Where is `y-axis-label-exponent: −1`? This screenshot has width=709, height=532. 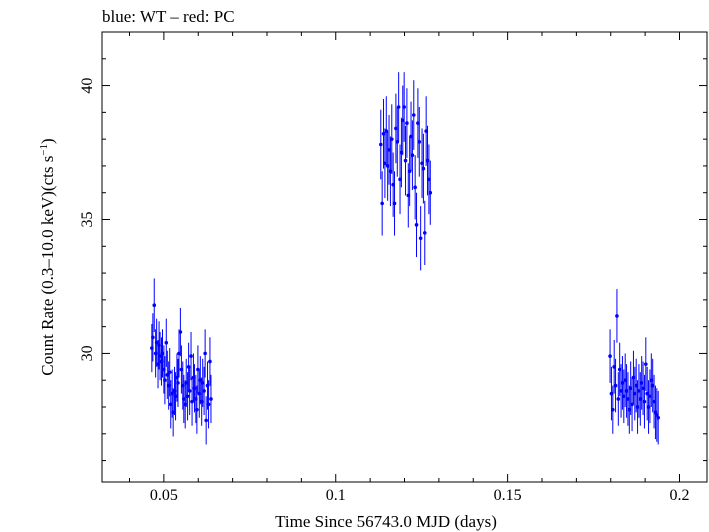 y-axis-label-exponent: −1 is located at coordinates (44, 150).